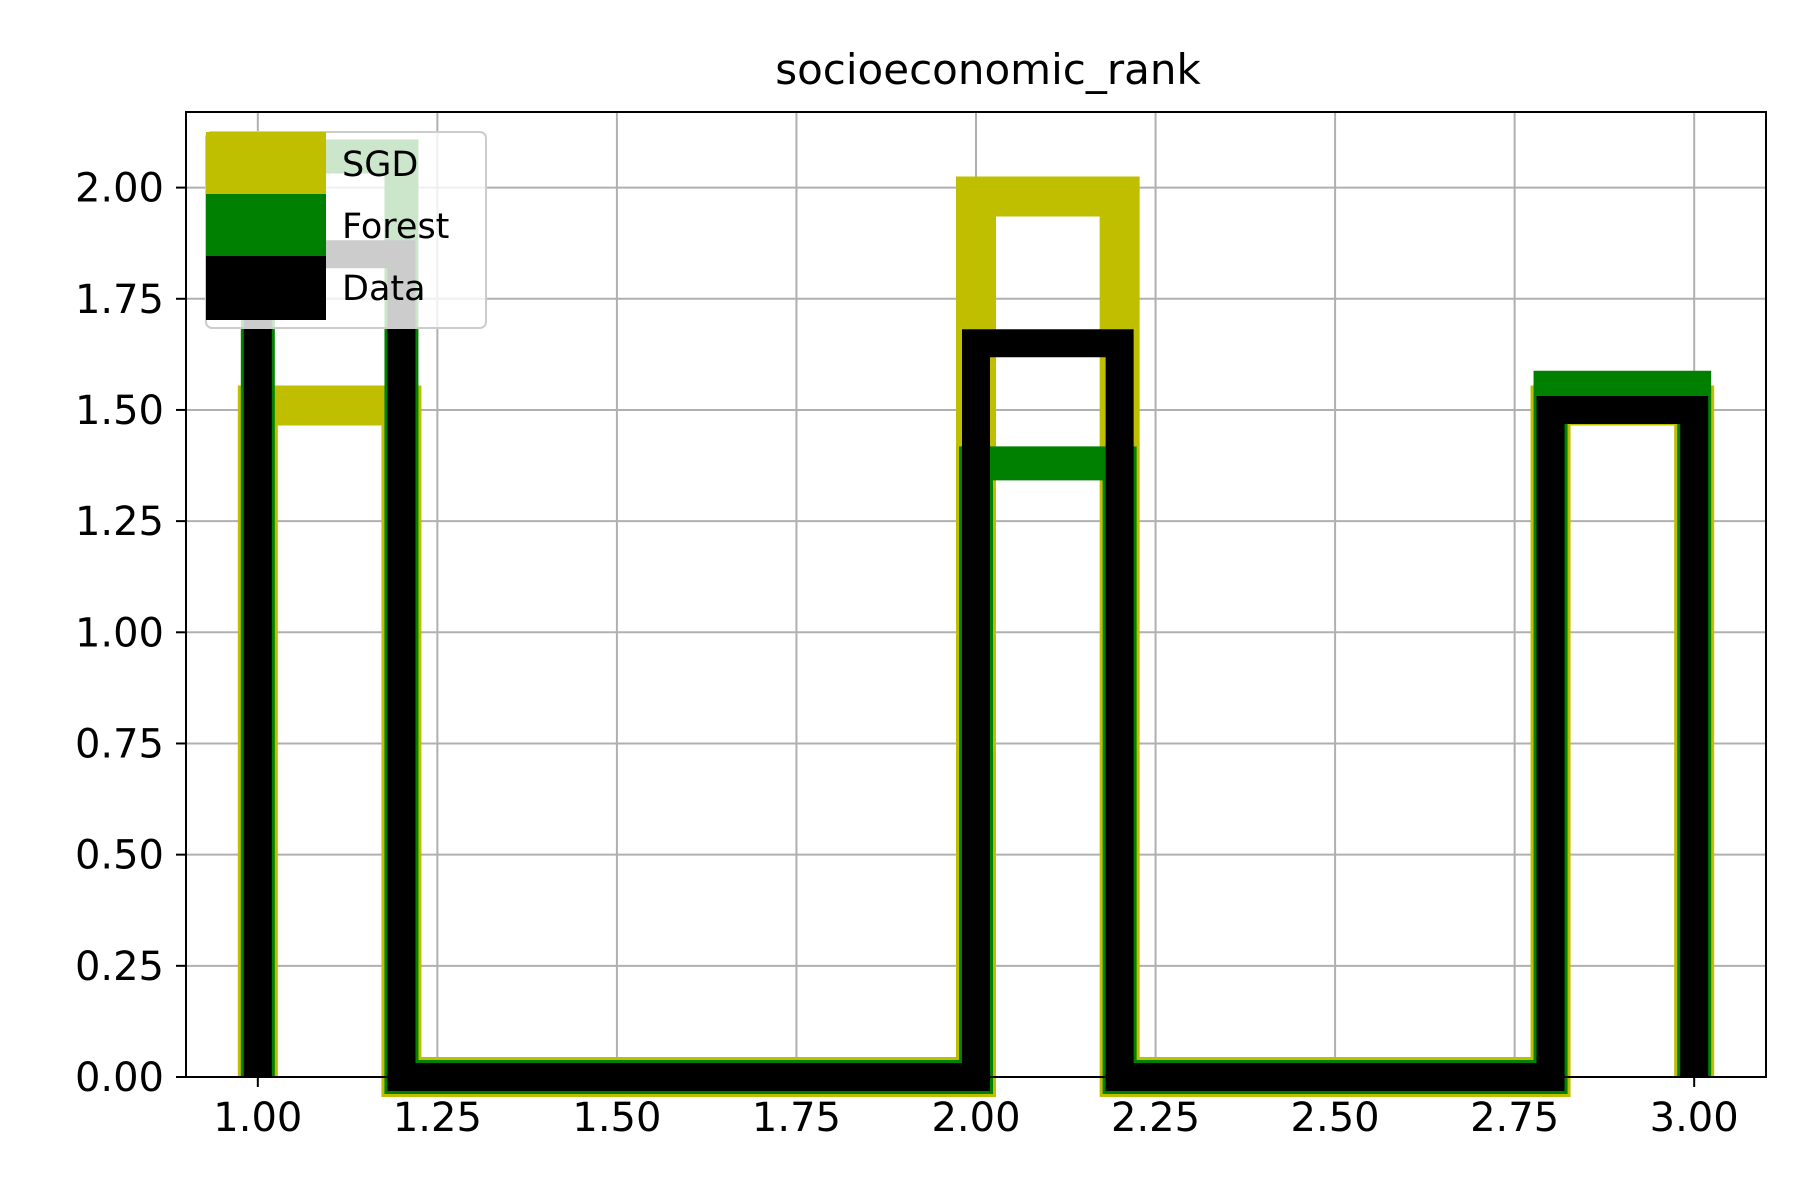 This screenshot has width=1800, height=1200. I want to click on legend-swatch-data, so click(266, 288).